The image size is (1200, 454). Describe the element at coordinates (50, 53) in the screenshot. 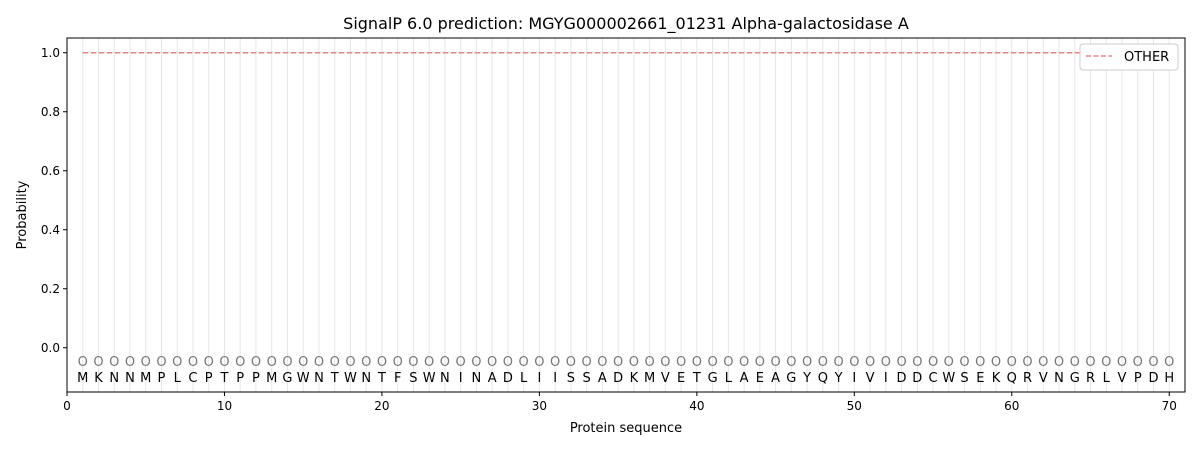

I see `y-tick-label: 1.0` at that location.